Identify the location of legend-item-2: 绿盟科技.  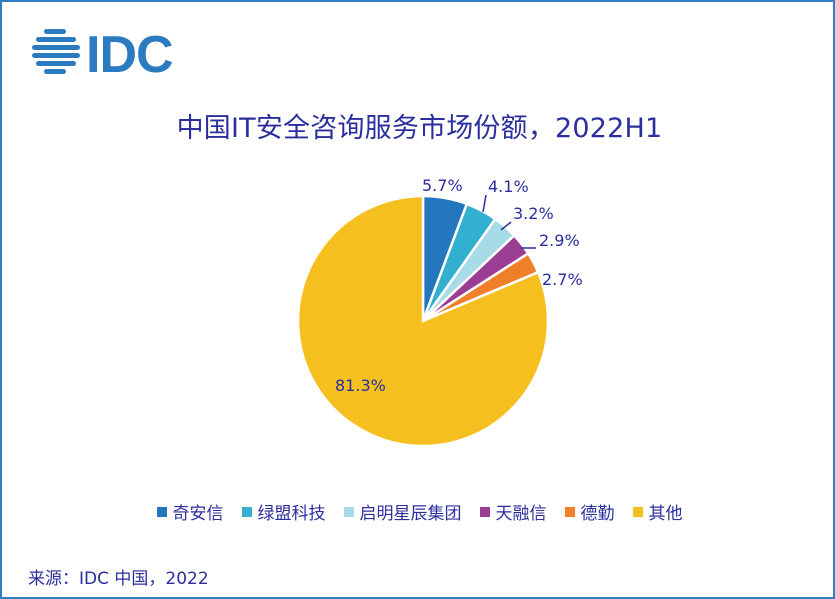
(283, 511).